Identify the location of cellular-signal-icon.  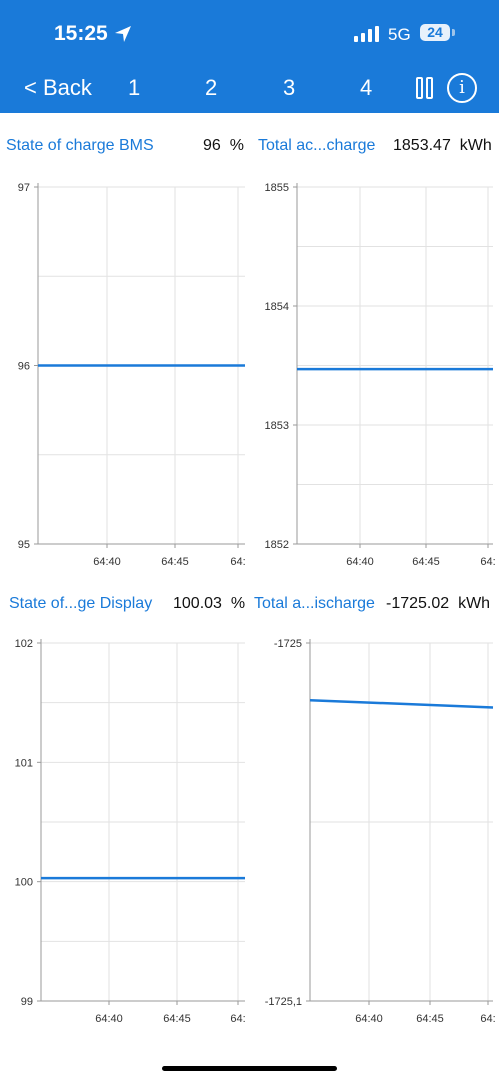
(366, 34).